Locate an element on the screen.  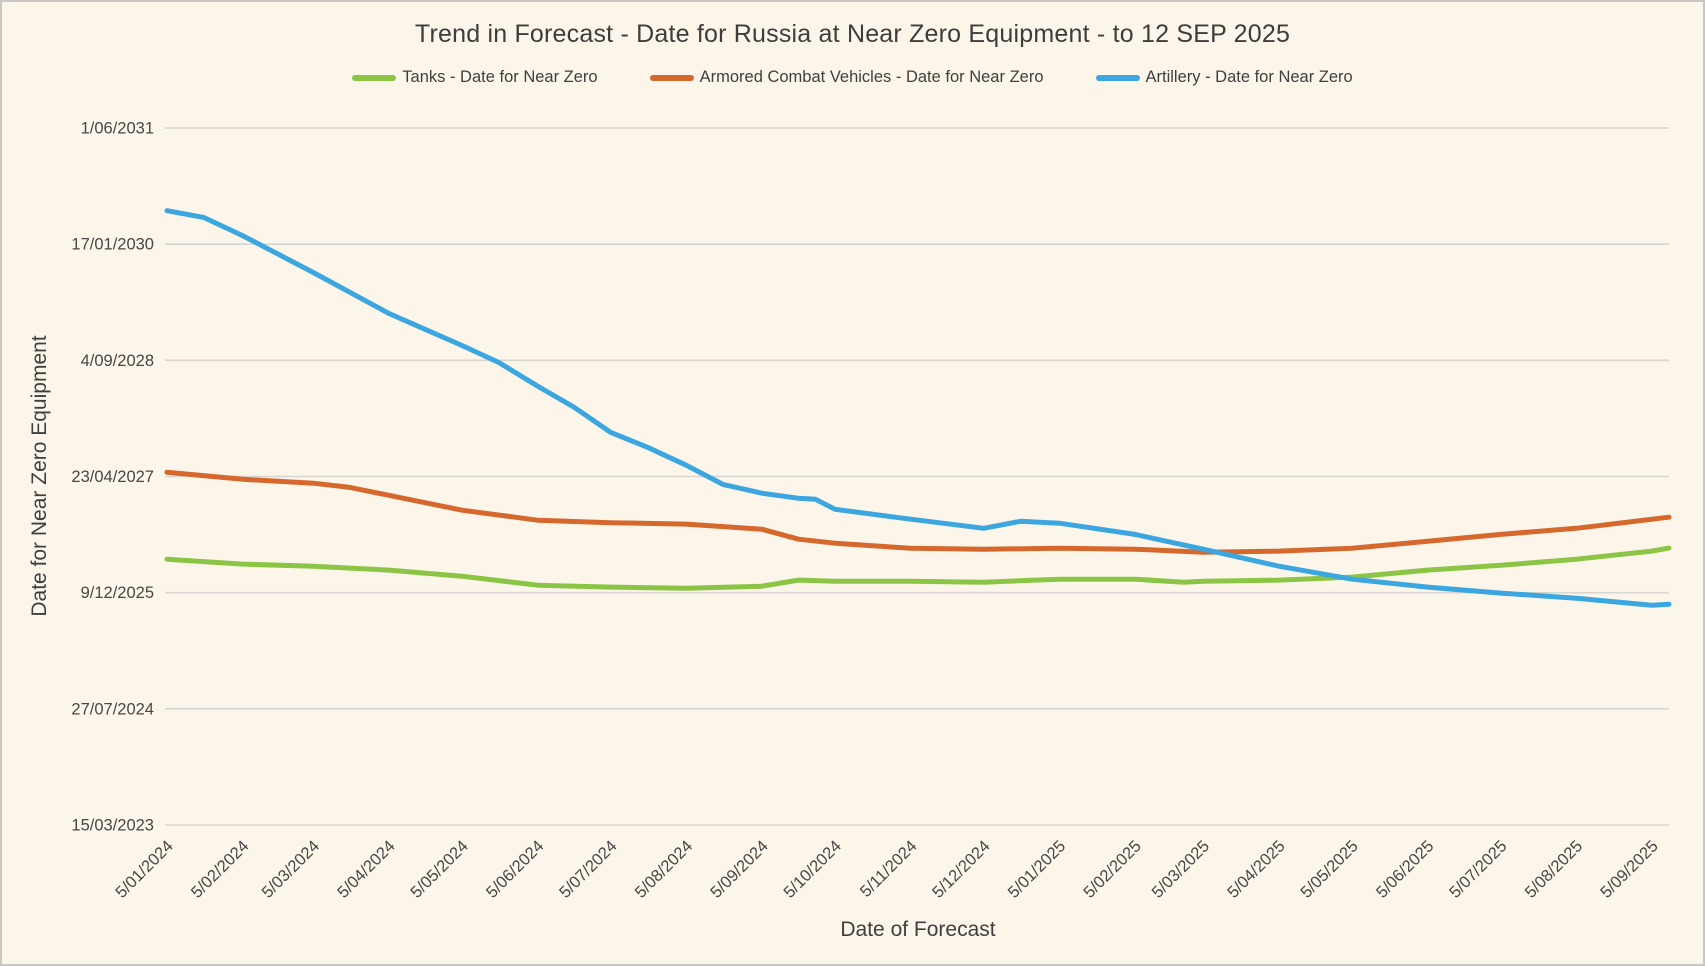
x-tick-label: 5/07/2025 is located at coordinates (1478, 869).